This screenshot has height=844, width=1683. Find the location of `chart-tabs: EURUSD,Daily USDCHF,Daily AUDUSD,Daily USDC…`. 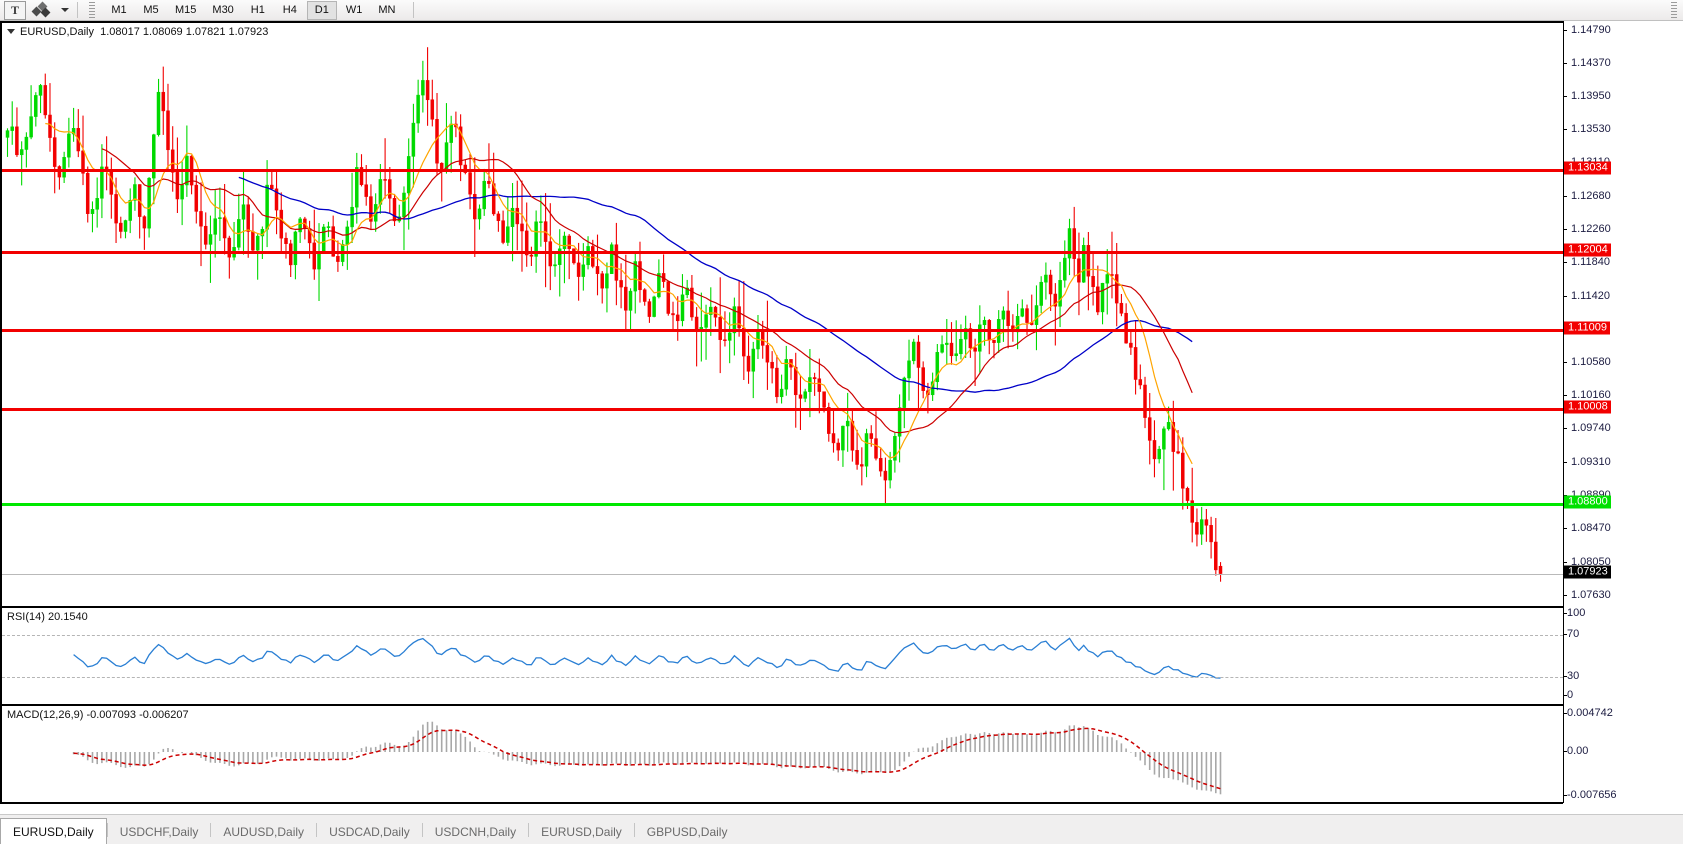

chart-tabs: EURUSD,Daily USDCHF,Daily AUDUSD,Daily USDC… is located at coordinates (841, 829).